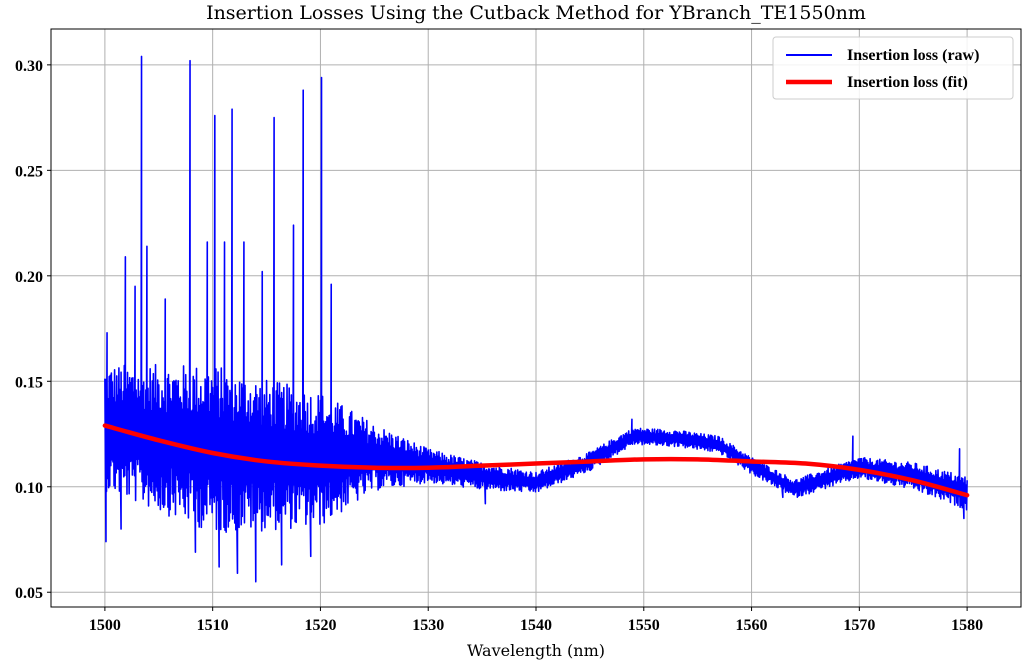 Image resolution: width=1027 pixels, height=671 pixels. Describe the element at coordinates (29, 593) in the screenshot. I see `y-tick-label: 0.05` at that location.